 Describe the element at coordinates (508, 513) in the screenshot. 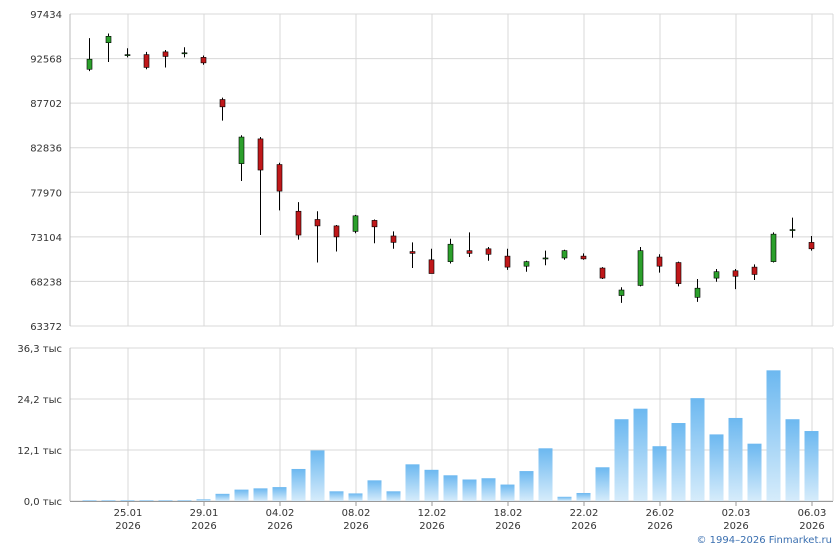

I see `x-tick-day-label: 18.02` at that location.